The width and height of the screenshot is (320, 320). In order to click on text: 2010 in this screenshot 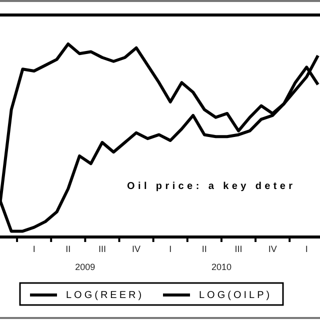, I will do `click(221, 267)`.